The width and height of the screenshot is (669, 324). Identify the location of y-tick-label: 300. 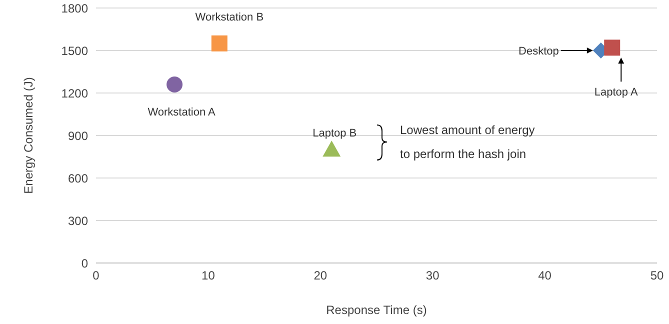
(78, 221).